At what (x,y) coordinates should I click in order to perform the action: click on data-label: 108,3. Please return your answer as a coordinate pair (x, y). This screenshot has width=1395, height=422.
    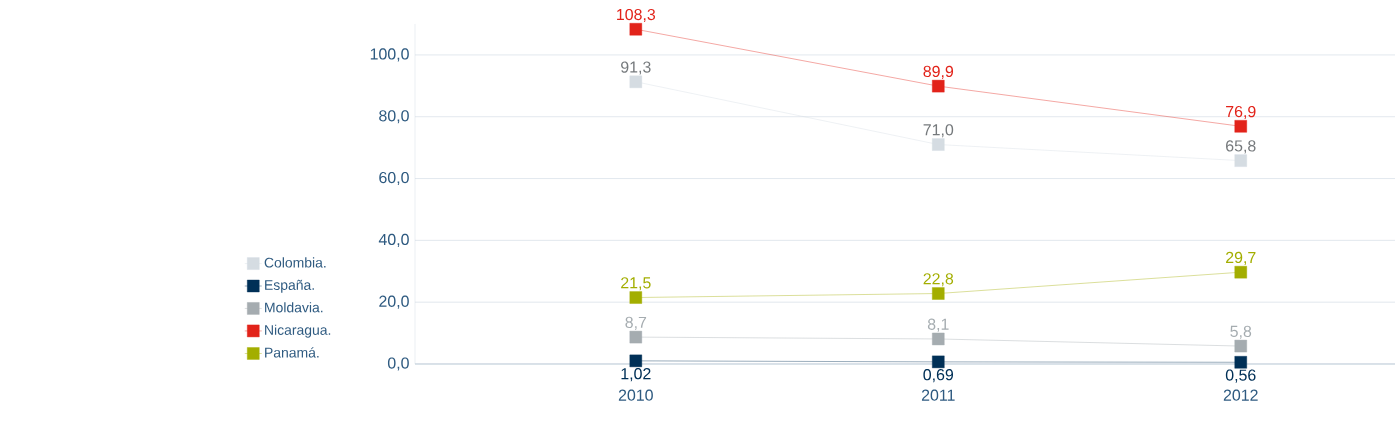
    Looking at the image, I should click on (636, 15).